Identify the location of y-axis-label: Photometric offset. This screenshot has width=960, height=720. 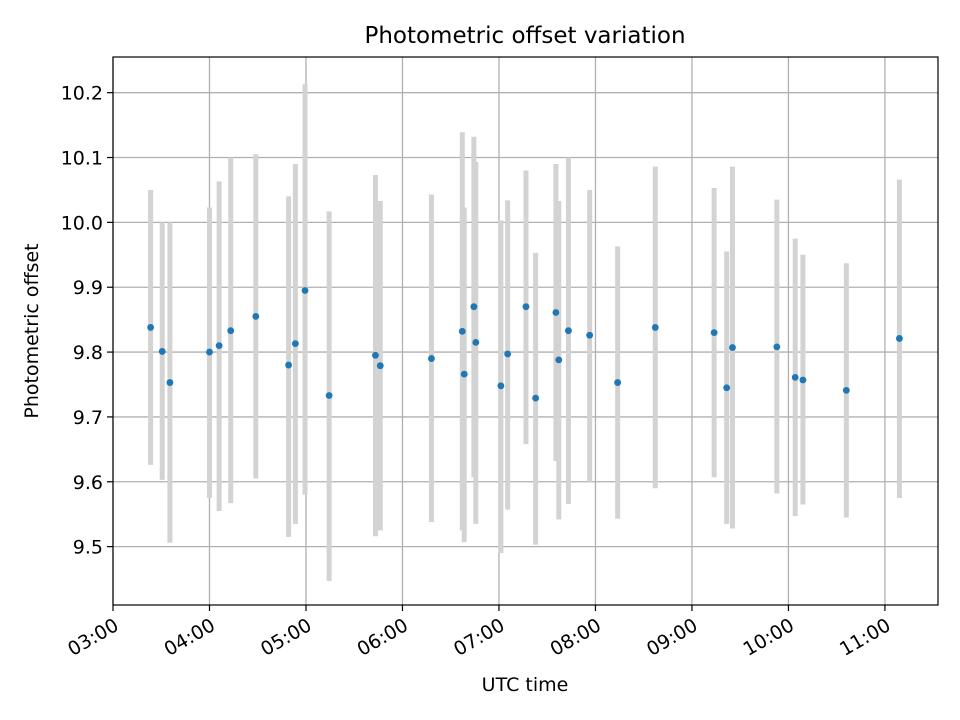
(32, 330).